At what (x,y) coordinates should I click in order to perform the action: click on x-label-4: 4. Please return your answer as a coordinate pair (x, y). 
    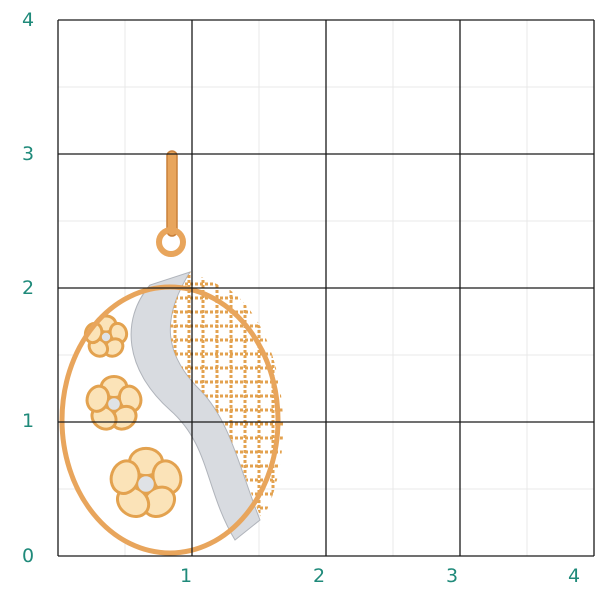
    Looking at the image, I should click on (574, 576).